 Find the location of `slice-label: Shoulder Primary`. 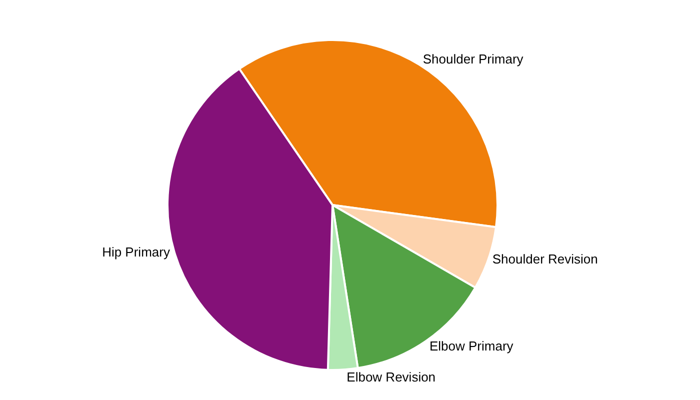

slice-label: Shoulder Primary is located at coordinates (473, 59).